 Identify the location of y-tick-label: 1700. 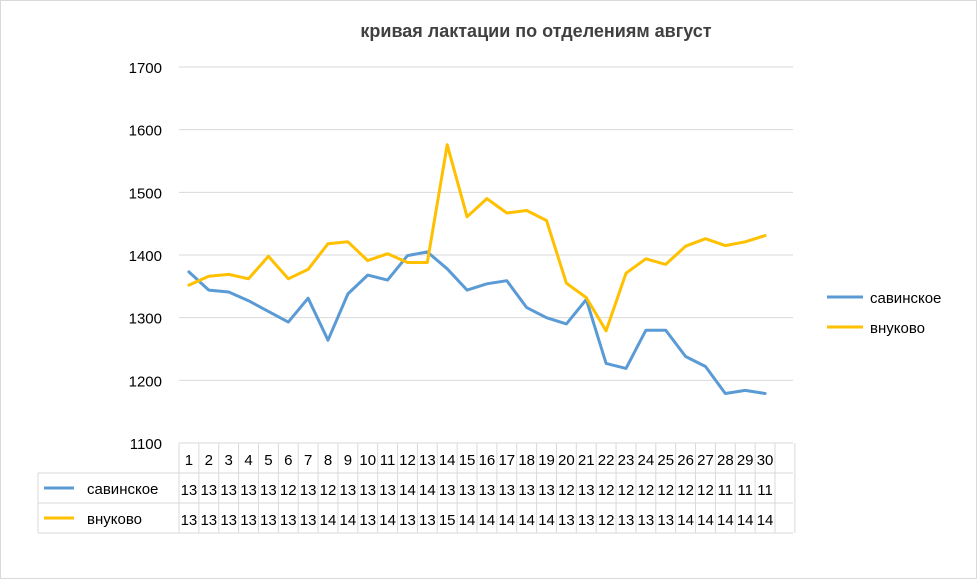
(145, 68).